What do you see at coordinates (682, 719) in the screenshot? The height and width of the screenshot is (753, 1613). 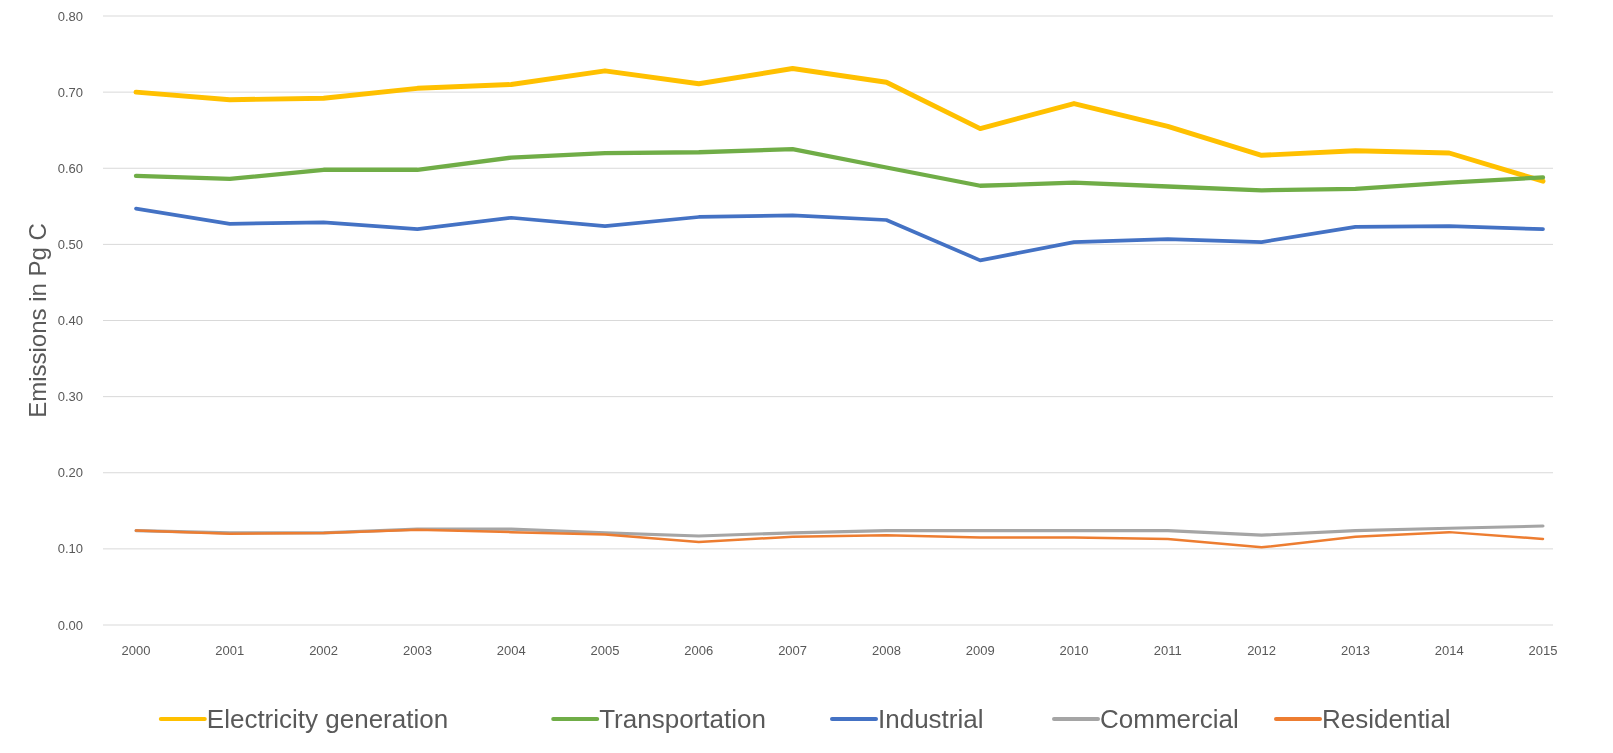 I see `legend-label: Transportation` at bounding box center [682, 719].